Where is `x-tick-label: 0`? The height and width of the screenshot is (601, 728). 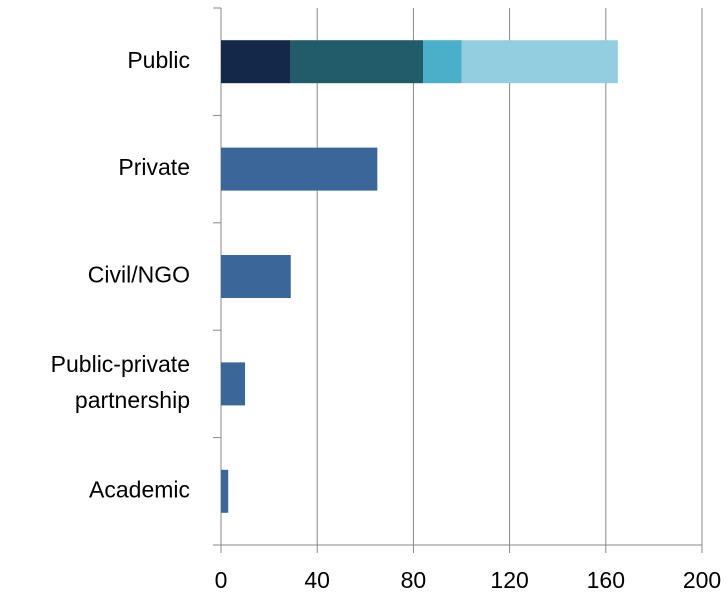 x-tick-label: 0 is located at coordinates (221, 580).